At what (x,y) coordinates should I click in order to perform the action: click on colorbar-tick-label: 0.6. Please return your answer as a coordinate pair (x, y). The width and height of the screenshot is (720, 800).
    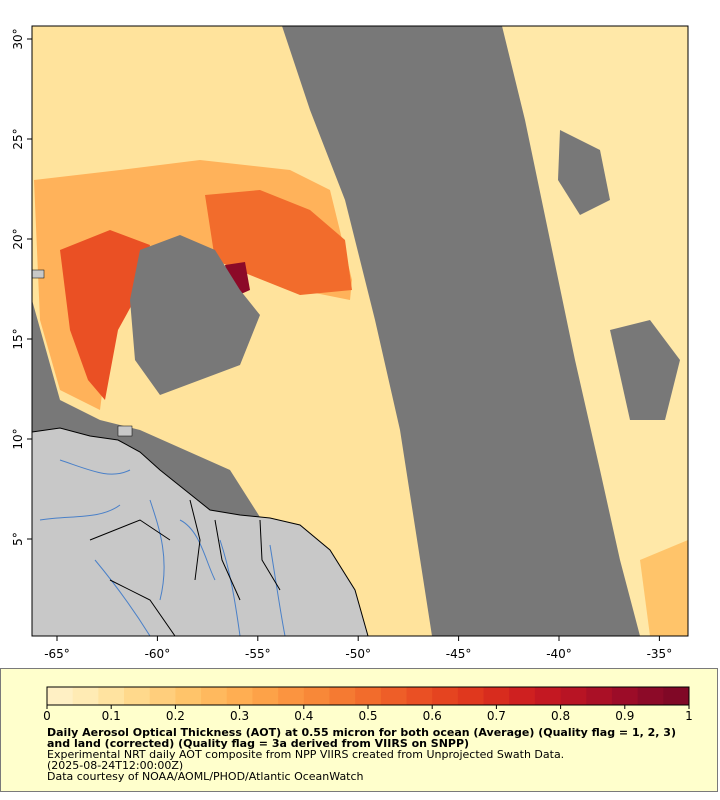
    Looking at the image, I should click on (432, 716).